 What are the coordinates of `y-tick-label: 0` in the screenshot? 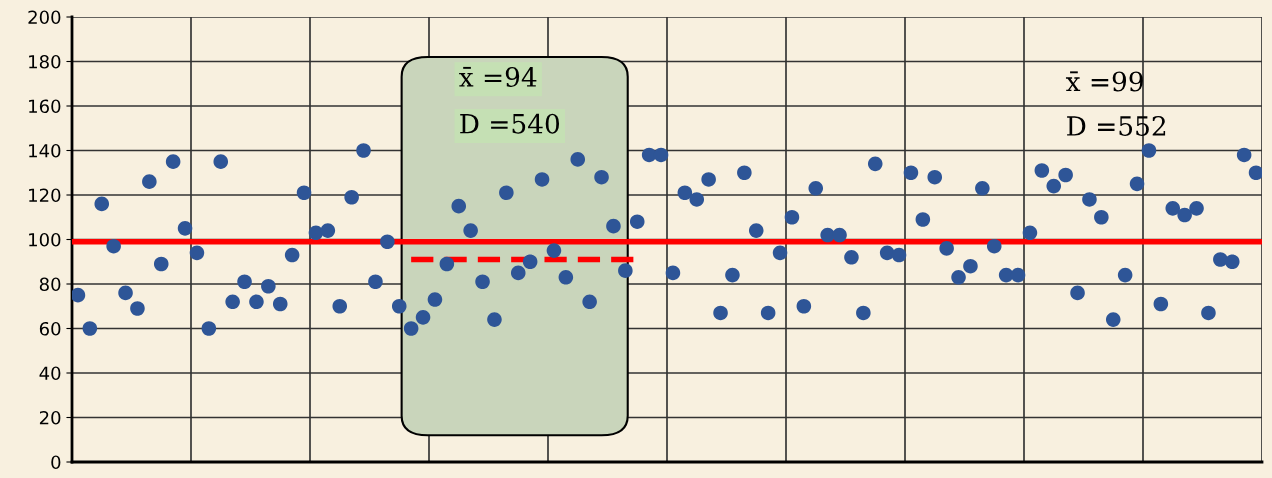 It's located at (56, 462).